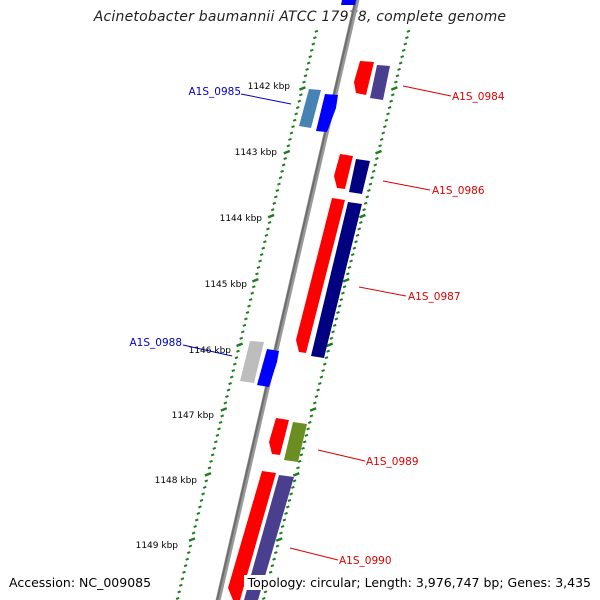 This screenshot has height=600, width=600. I want to click on gene-a1s-0990-b, so click(269, 537).